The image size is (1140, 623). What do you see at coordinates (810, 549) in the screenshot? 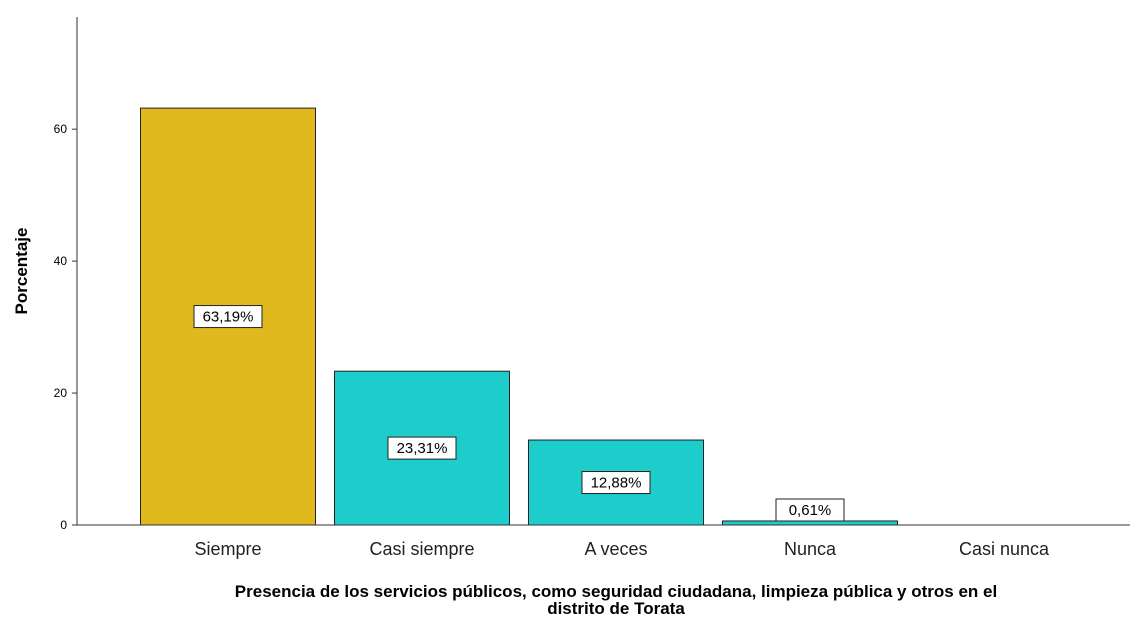
I see `x-category-label: Nunca` at bounding box center [810, 549].